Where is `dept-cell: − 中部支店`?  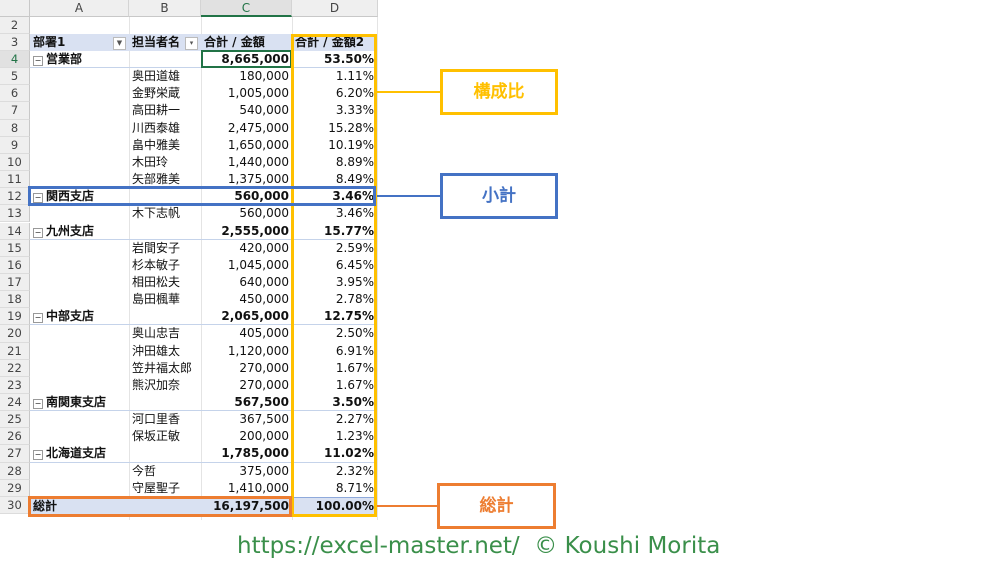
dept-cell: − 中部支店 is located at coordinates (79, 317).